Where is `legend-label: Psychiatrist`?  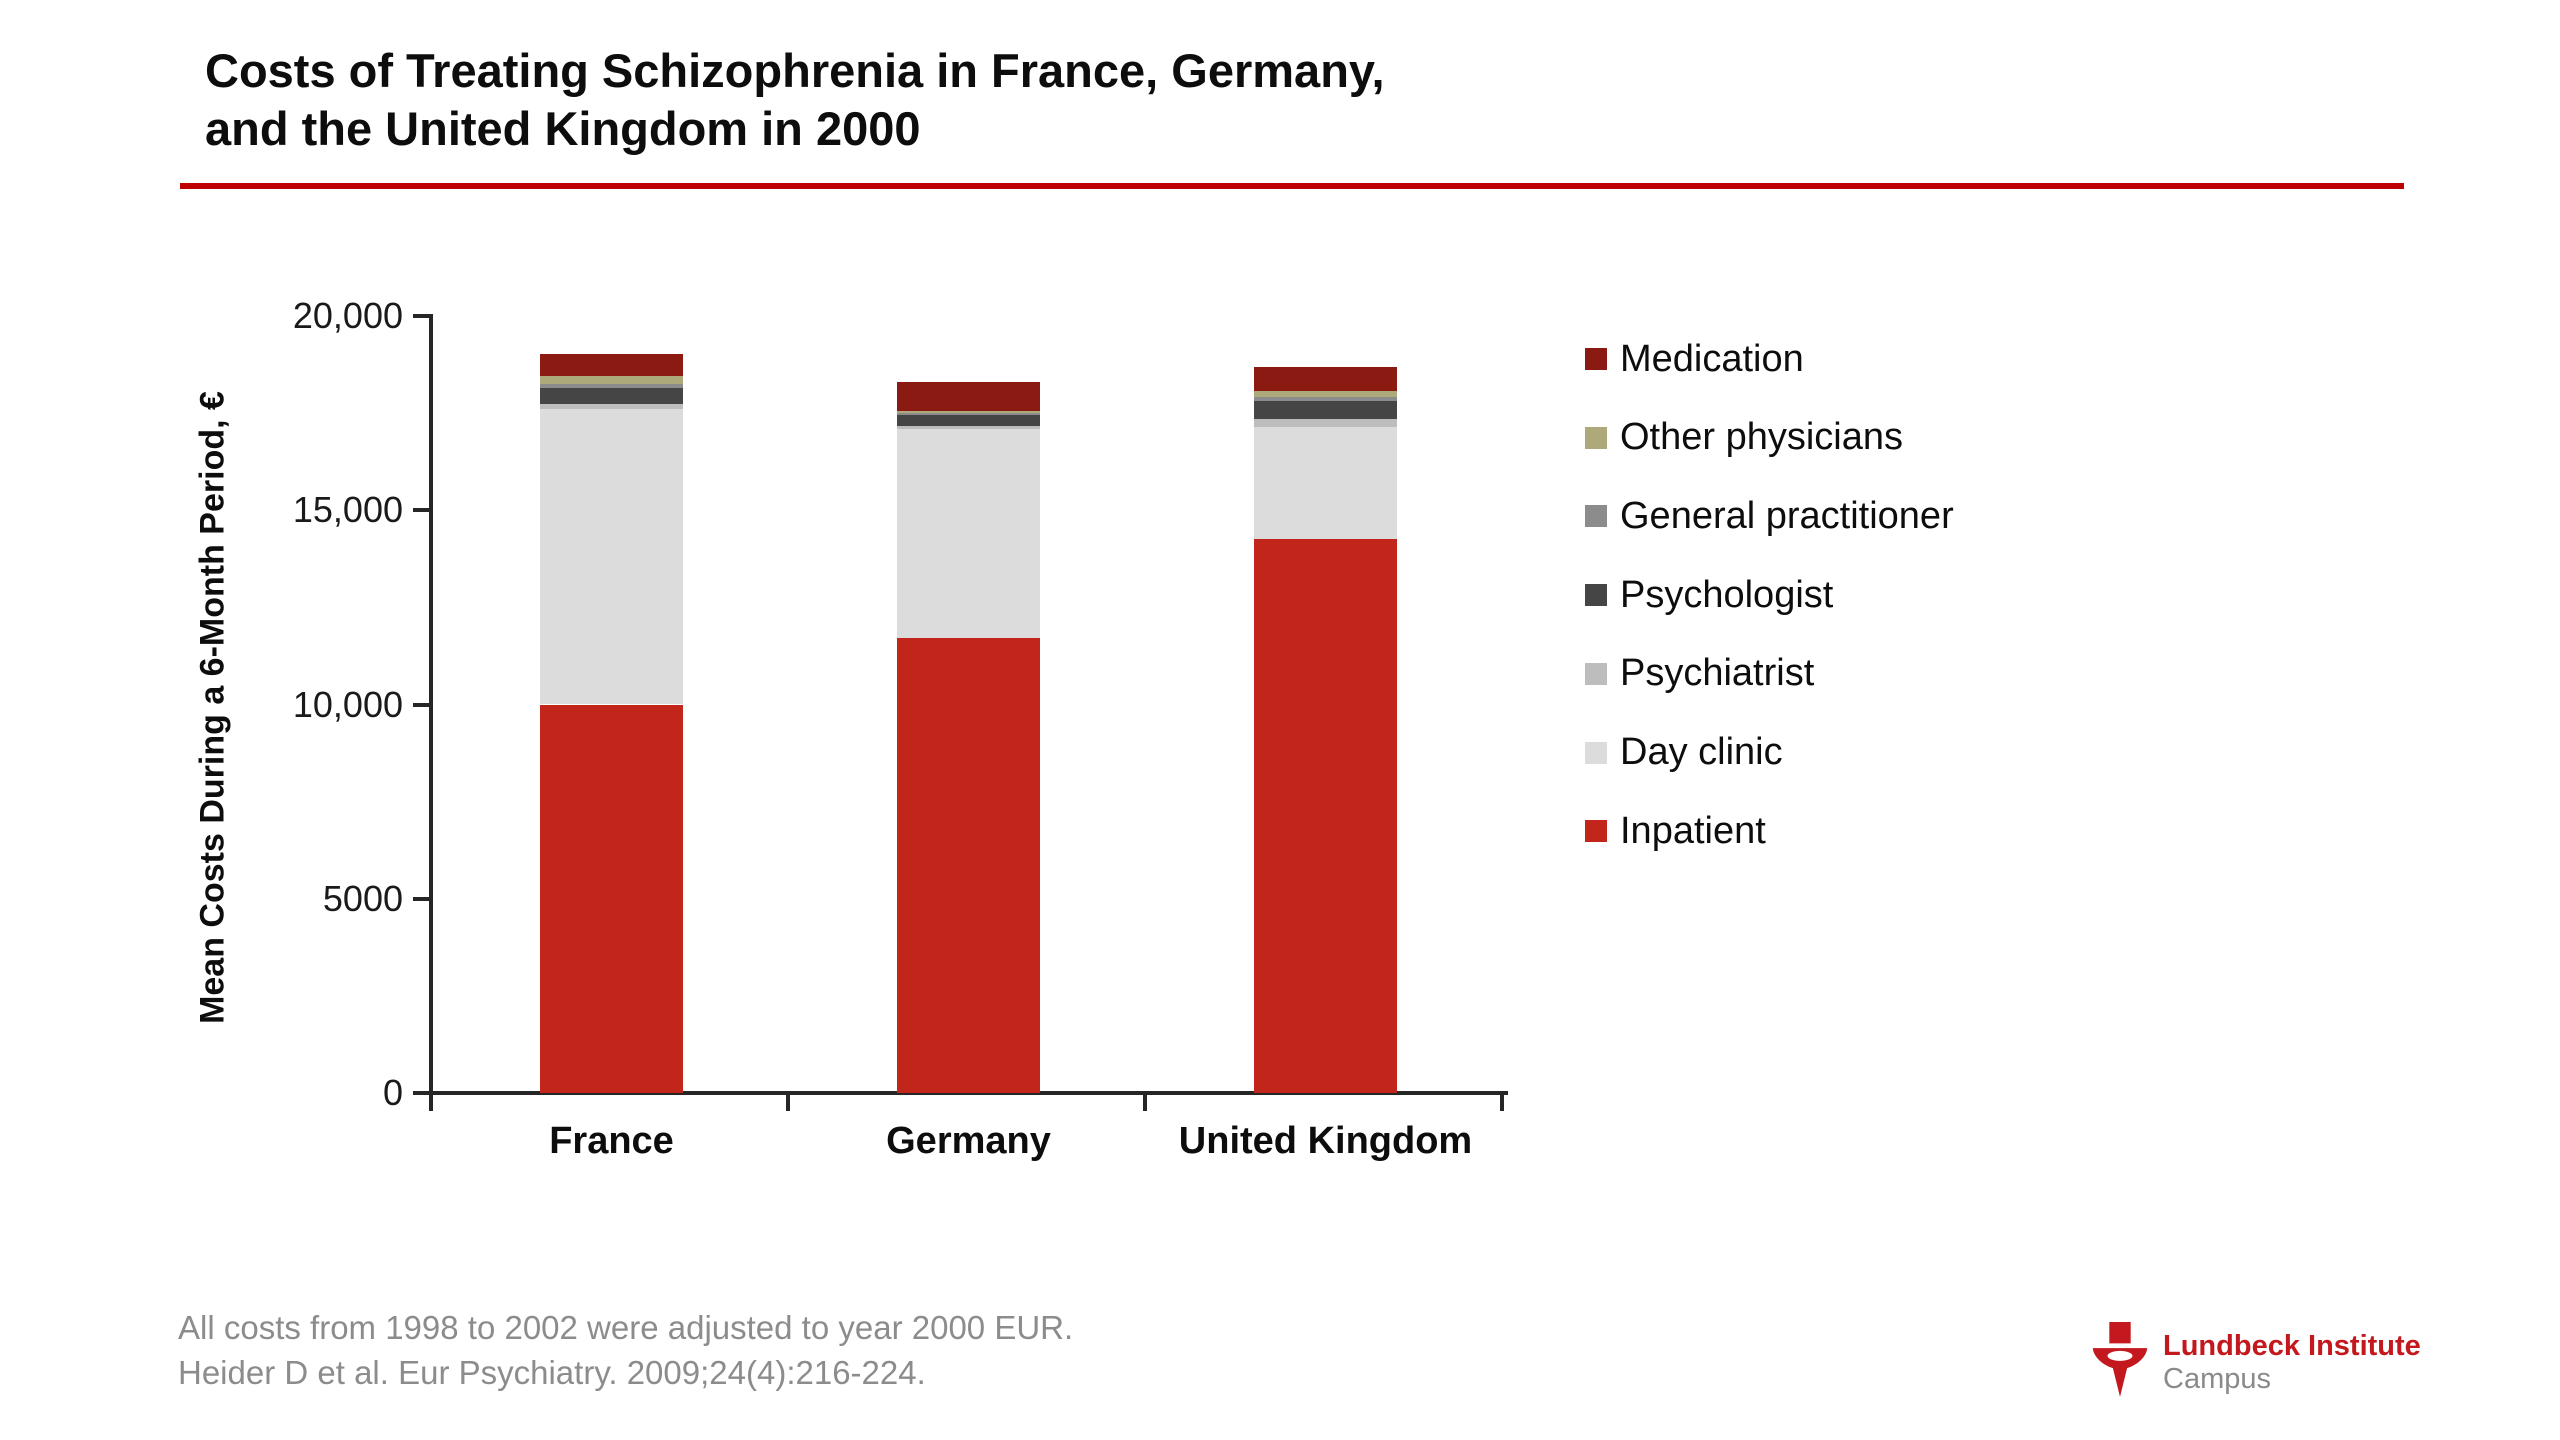
legend-label: Psychiatrist is located at coordinates (1717, 673).